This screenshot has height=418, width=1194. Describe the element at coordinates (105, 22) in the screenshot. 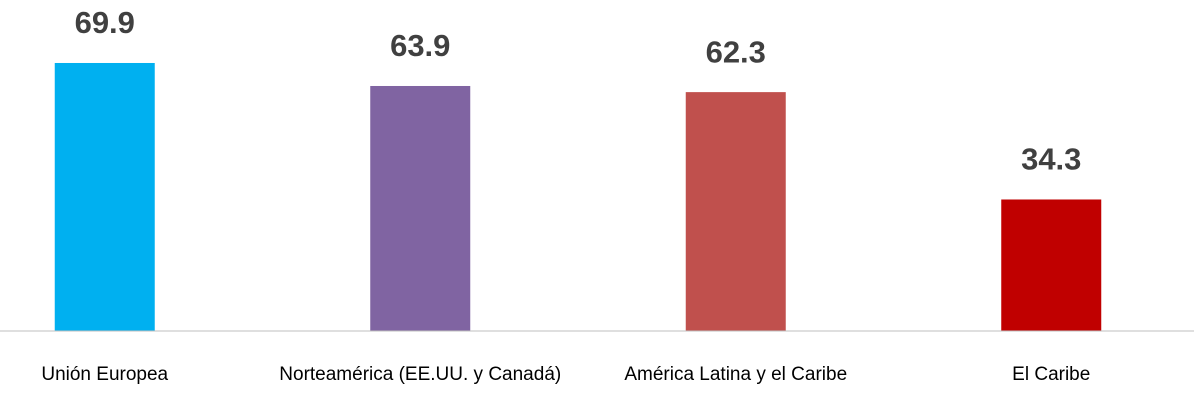

I see `data-label: 69.9` at that location.